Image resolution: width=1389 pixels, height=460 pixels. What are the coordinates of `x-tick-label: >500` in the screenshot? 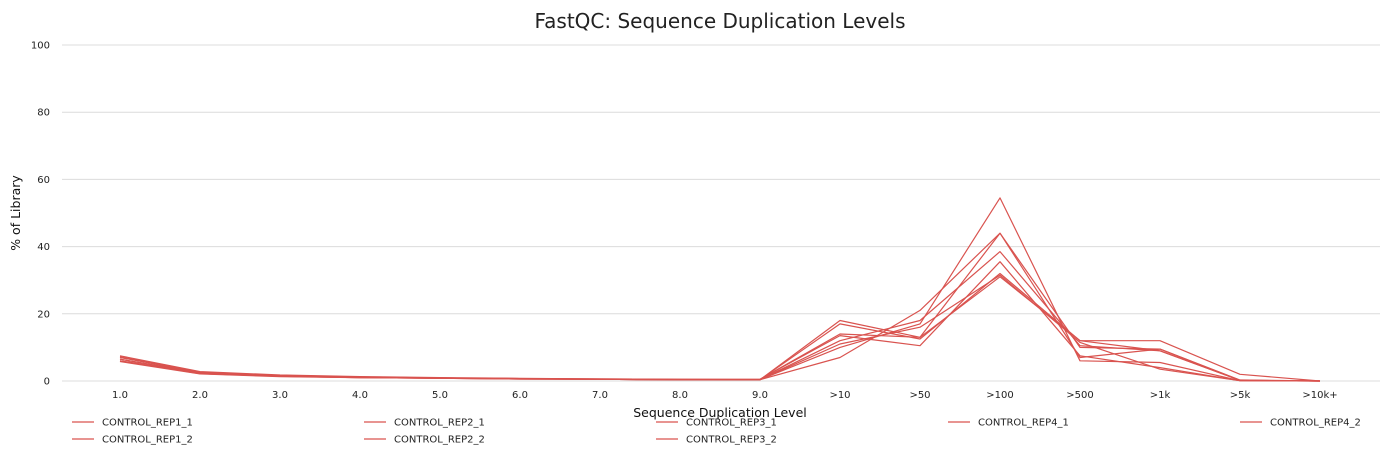 It's located at (1079, 395).